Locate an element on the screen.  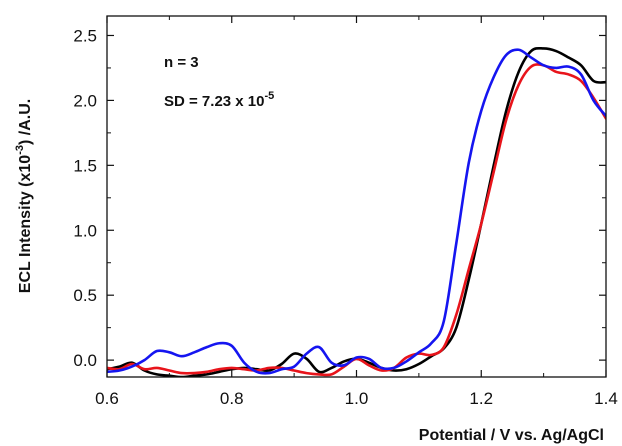
annotation-sd: SD = 7.23 x 10-5 is located at coordinates (219, 100).